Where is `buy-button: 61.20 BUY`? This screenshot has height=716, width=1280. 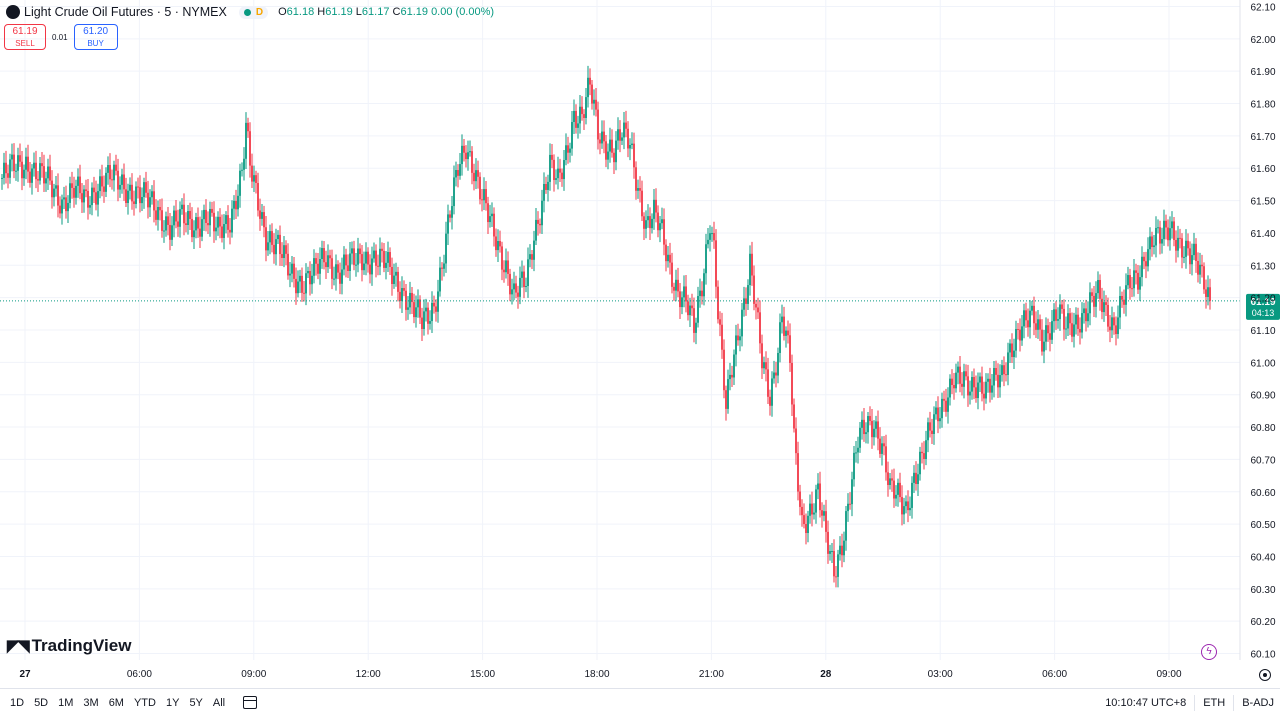 buy-button: 61.20 BUY is located at coordinates (95, 37).